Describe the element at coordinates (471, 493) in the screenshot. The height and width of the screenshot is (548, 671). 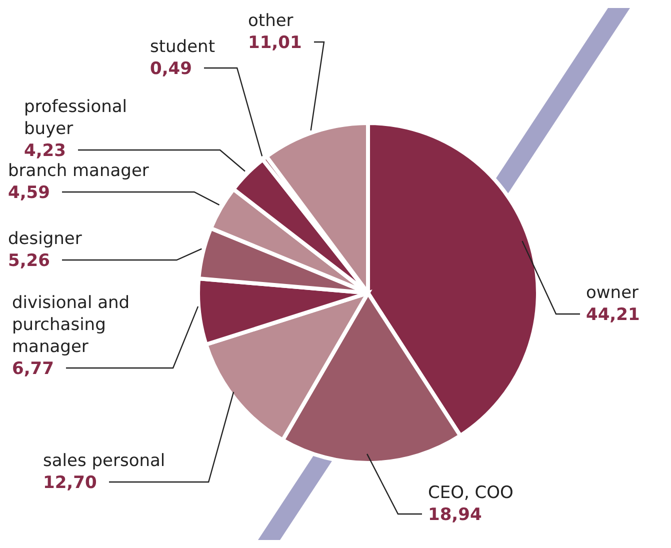
I see `slice-label: CEO, COO` at that location.